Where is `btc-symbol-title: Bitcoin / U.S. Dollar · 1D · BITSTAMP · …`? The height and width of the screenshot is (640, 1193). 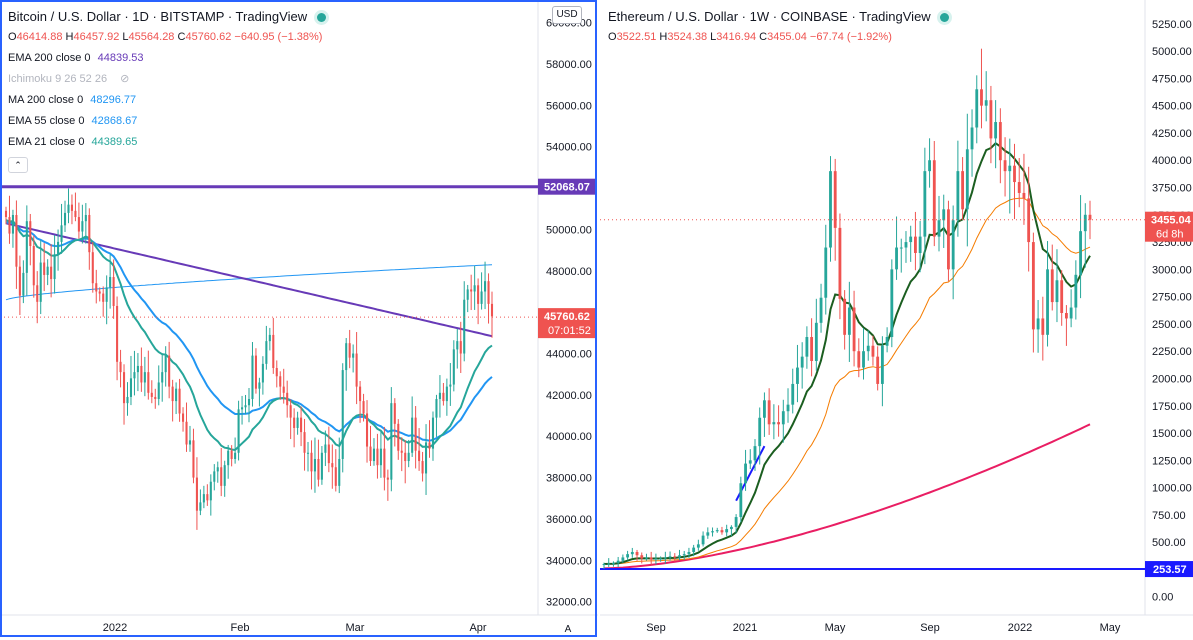 btc-symbol-title: Bitcoin / U.S. Dollar · 1D · BITSTAMP · … is located at coordinates (158, 16).